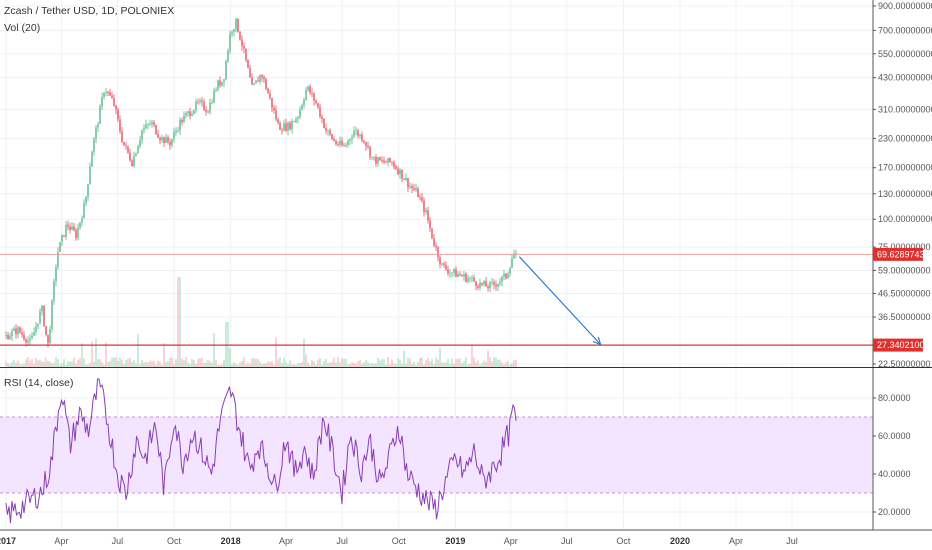 The width and height of the screenshot is (932, 550). I want to click on time-tick-label: Oct, so click(399, 541).